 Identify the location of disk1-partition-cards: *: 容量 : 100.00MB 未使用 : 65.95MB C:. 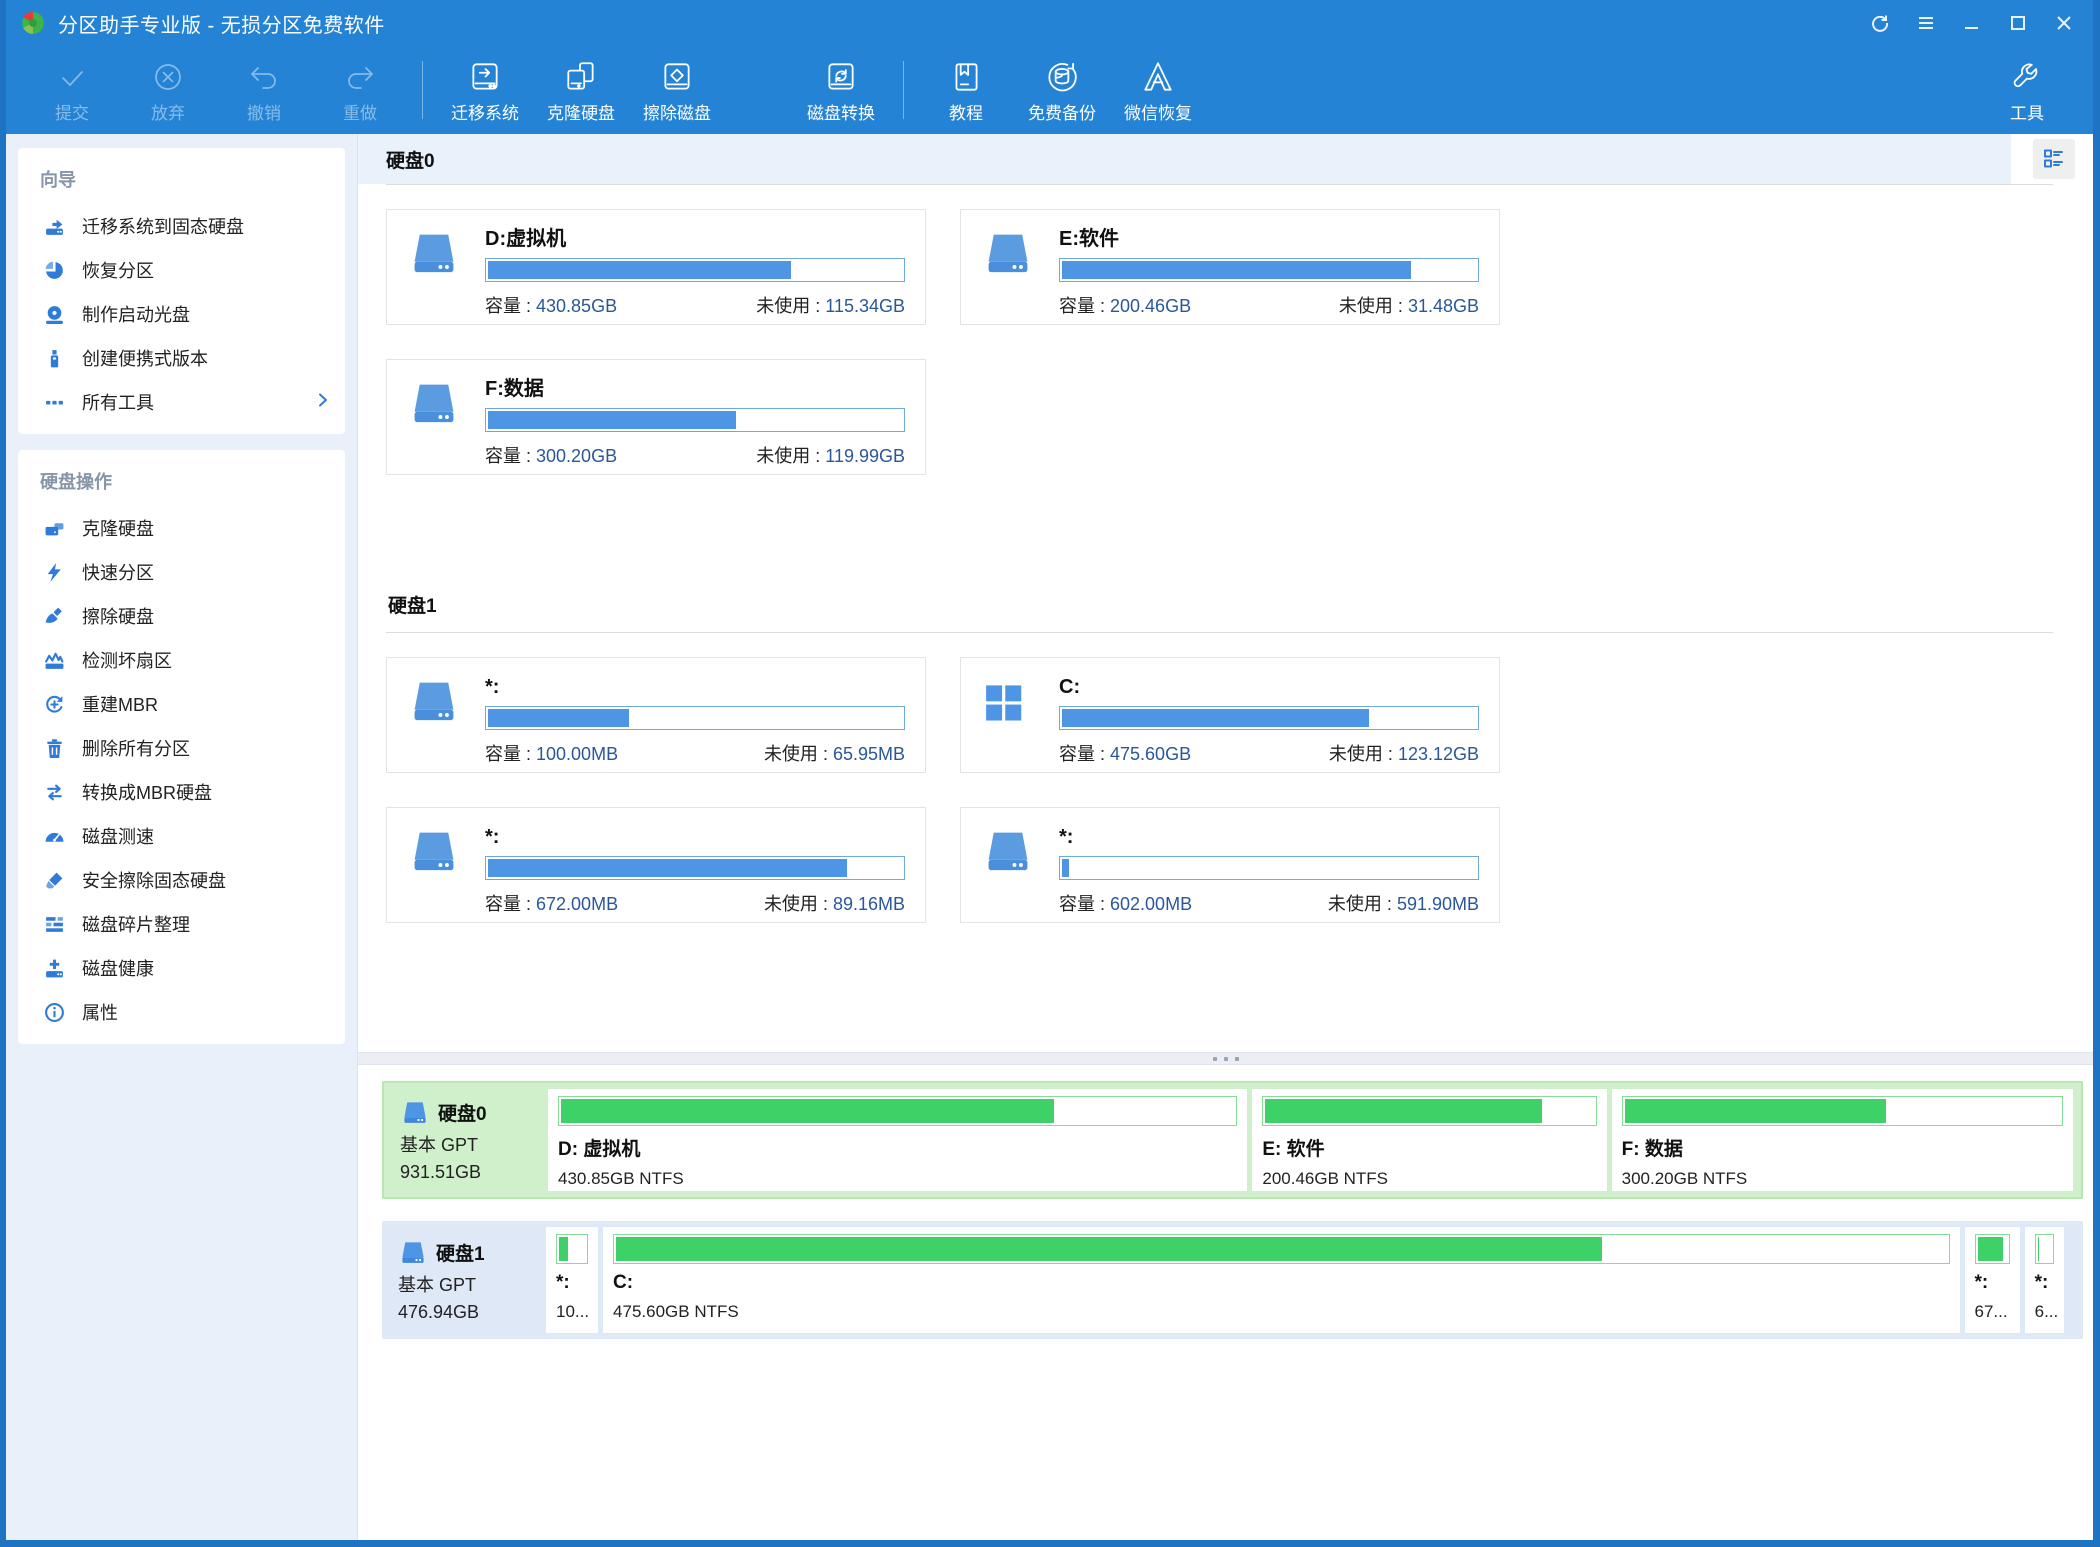
(1219, 790).